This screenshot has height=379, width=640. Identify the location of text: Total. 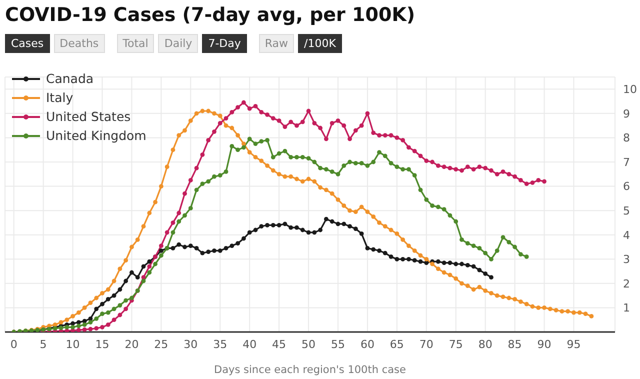
(135, 43).